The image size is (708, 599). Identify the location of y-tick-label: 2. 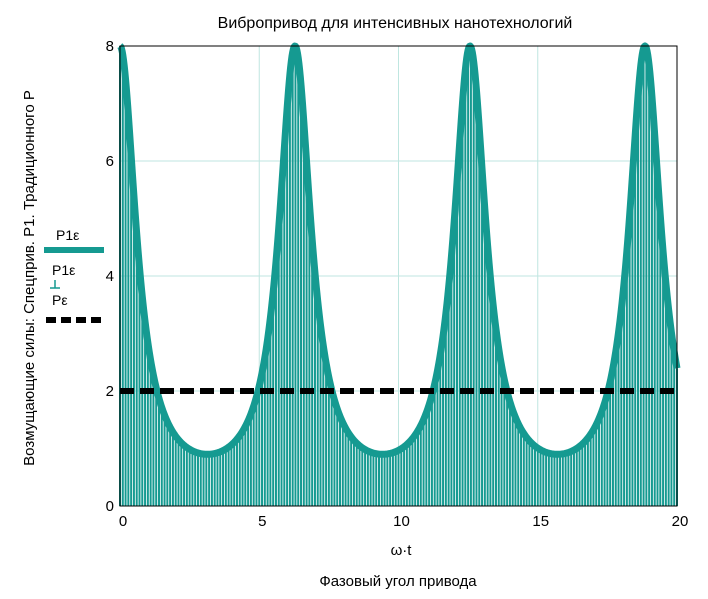
(110, 391).